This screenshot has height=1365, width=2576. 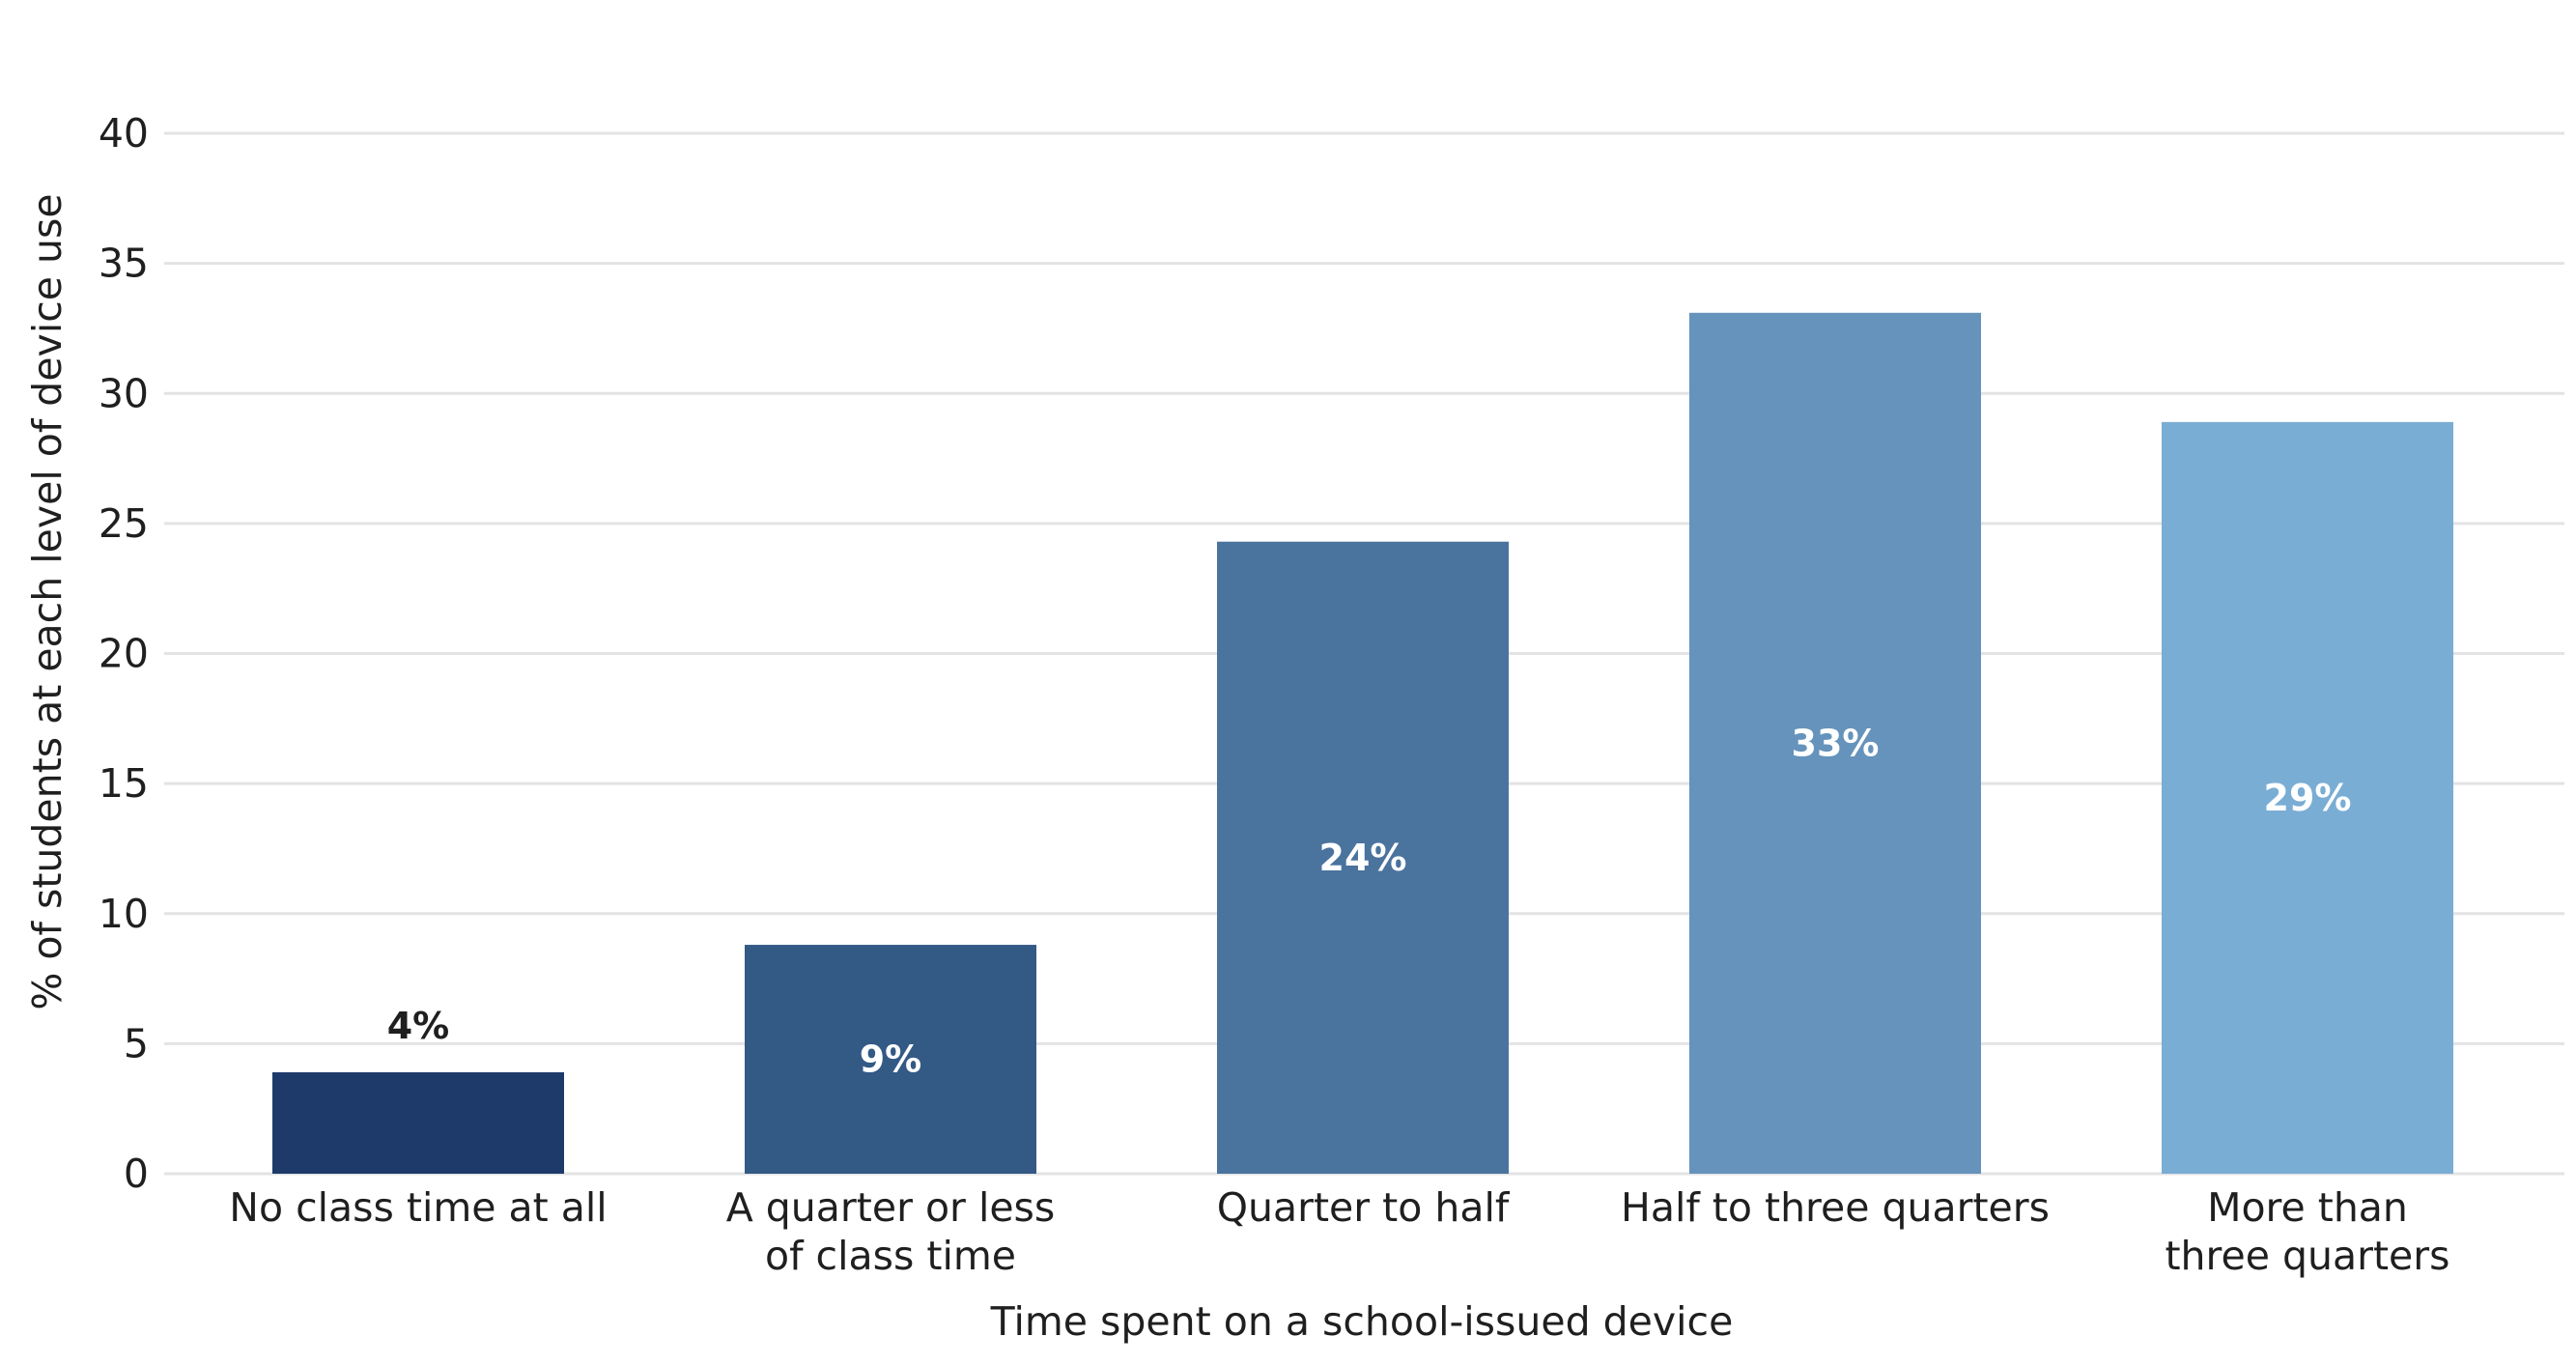 What do you see at coordinates (136, 1174) in the screenshot?
I see `y-tick-label-0: 0` at bounding box center [136, 1174].